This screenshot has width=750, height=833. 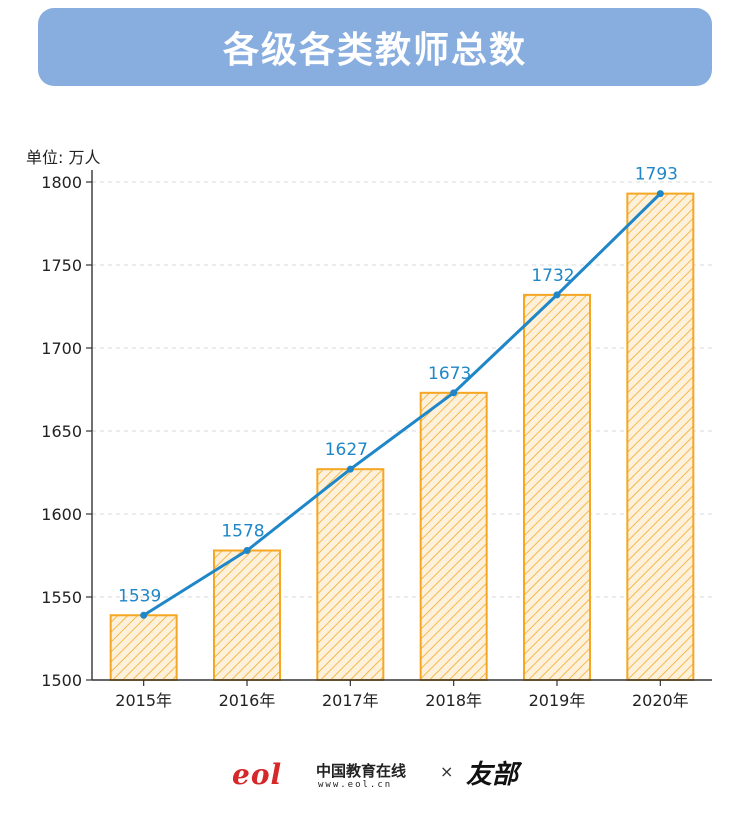 I want to click on y-tick-label: 1800, so click(x=61, y=182).